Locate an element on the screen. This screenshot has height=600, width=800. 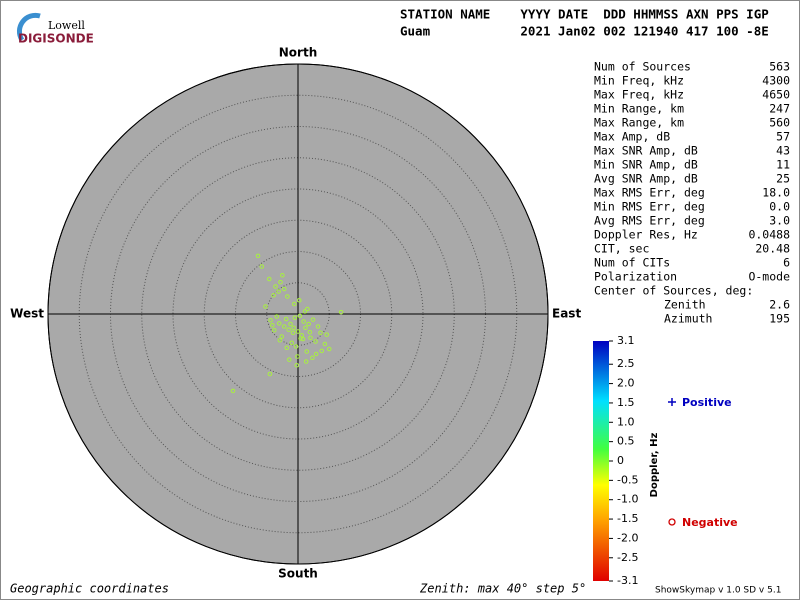
colorbar-tick-label: 2.5 is located at coordinates (626, 363).